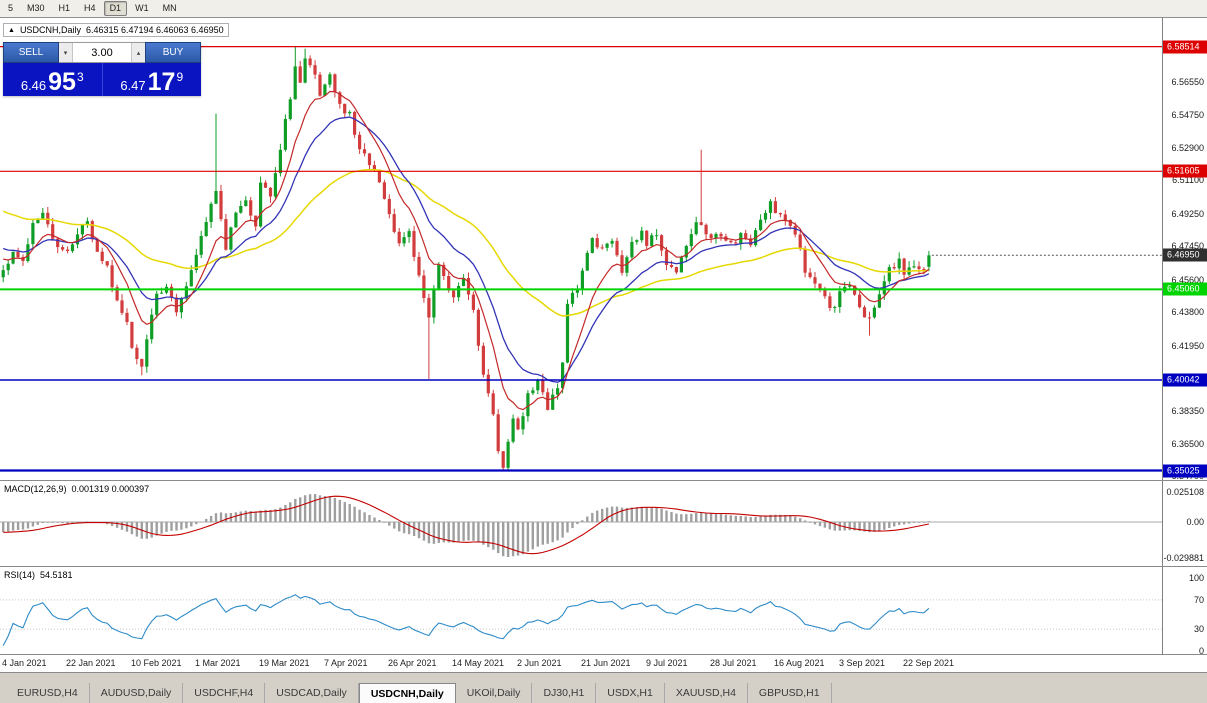  What do you see at coordinates (1185, 255) in the screenshot?
I see `current-price-badge: 6.46950` at bounding box center [1185, 255].